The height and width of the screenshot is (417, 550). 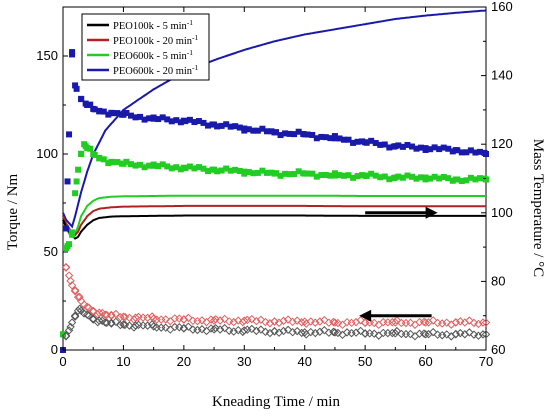 I want to click on y-left-tick-label: 150, so click(x=47, y=55).